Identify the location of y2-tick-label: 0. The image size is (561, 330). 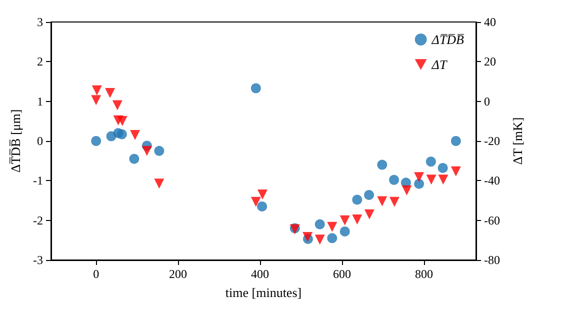
(487, 101).